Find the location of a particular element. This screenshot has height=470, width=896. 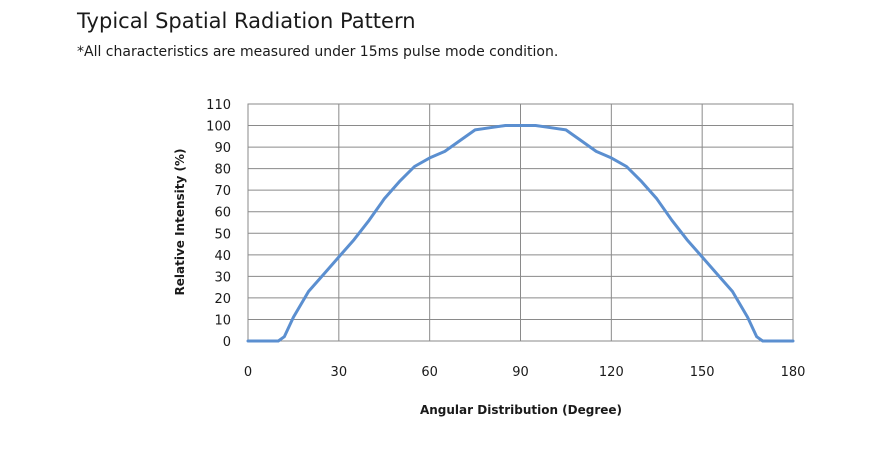

page-title: Typical Spatial Radiation Pattern is located at coordinates (246, 21).